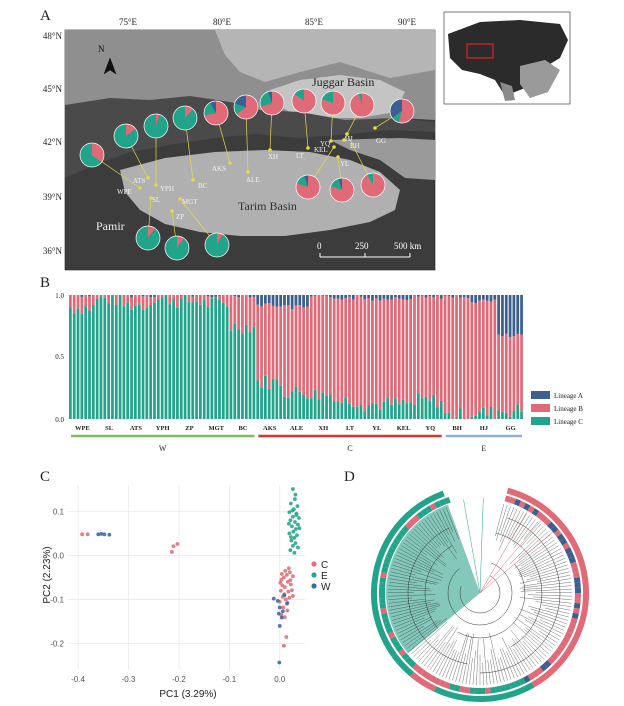 The width and height of the screenshot is (624, 706). Describe the element at coordinates (314, 575) in the screenshot. I see `pca-legend-dot-e` at that location.